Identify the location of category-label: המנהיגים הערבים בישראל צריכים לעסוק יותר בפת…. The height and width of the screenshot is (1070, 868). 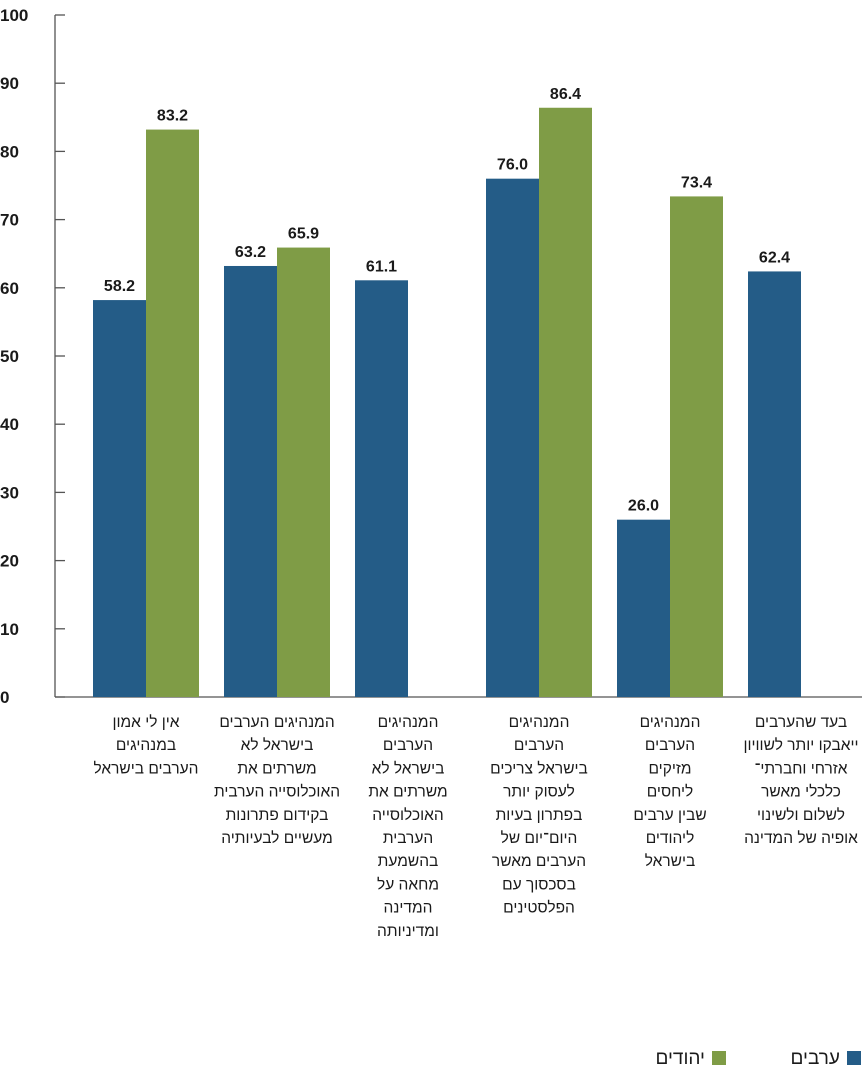
(539, 815).